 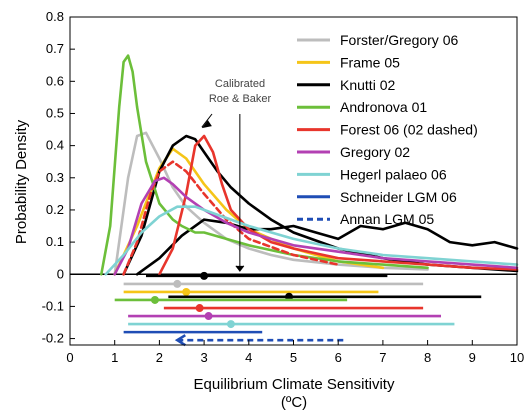 I want to click on x-tick-label: 3, so click(x=203, y=357).